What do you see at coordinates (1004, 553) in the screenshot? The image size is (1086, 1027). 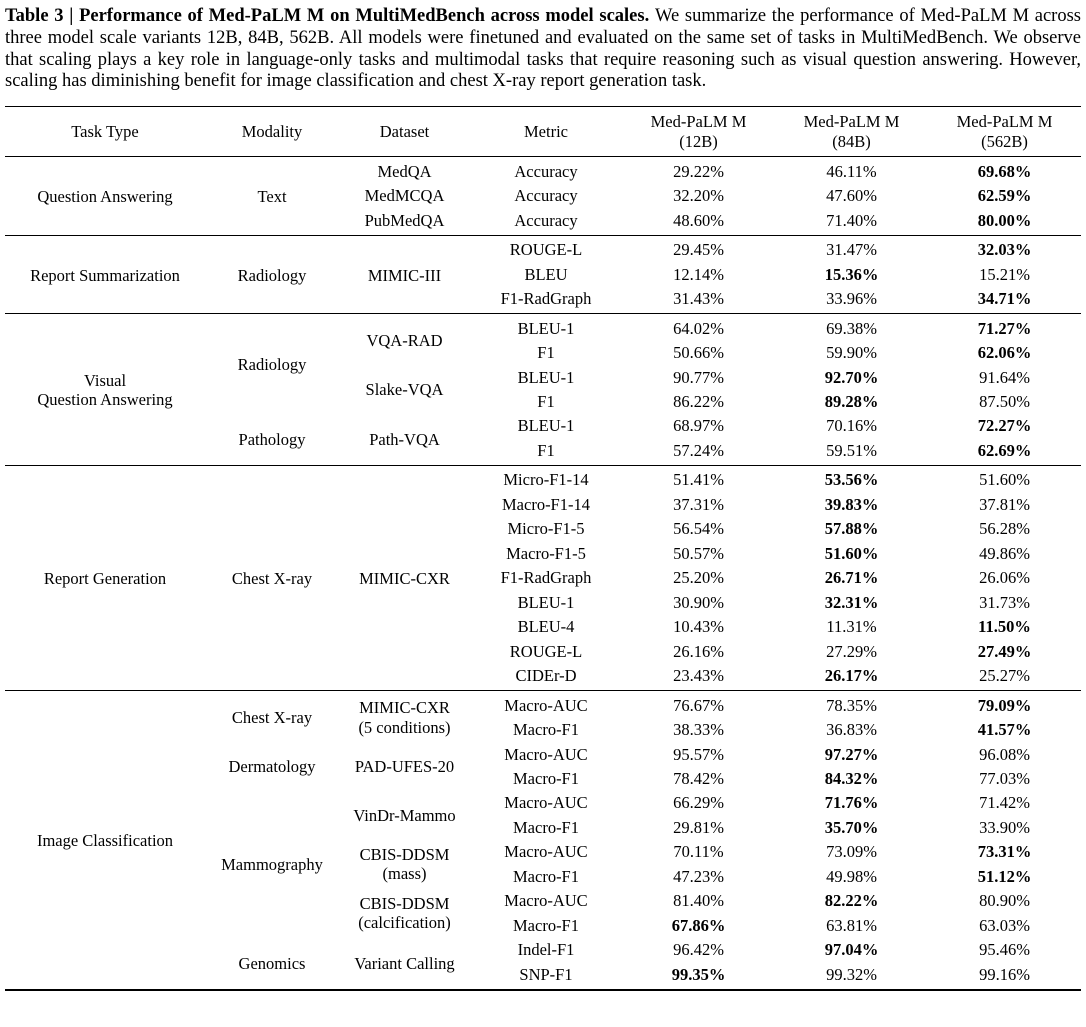 I see `value-cell: 49.86%` at bounding box center [1004, 553].